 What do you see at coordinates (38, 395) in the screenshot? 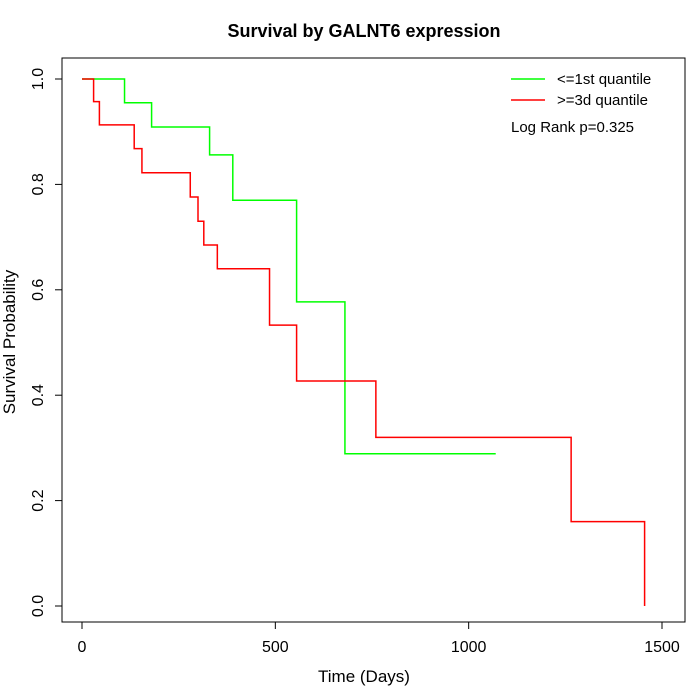
I see `y-tick-label: 0.4` at bounding box center [38, 395].